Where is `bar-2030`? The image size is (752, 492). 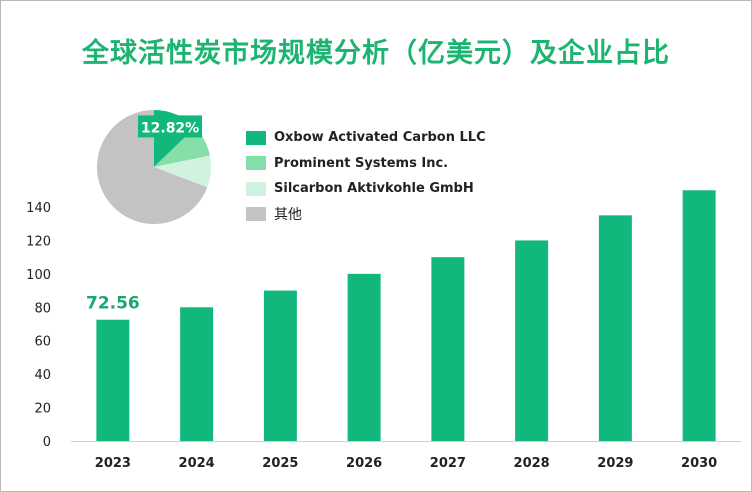 bar-2030 is located at coordinates (699, 315).